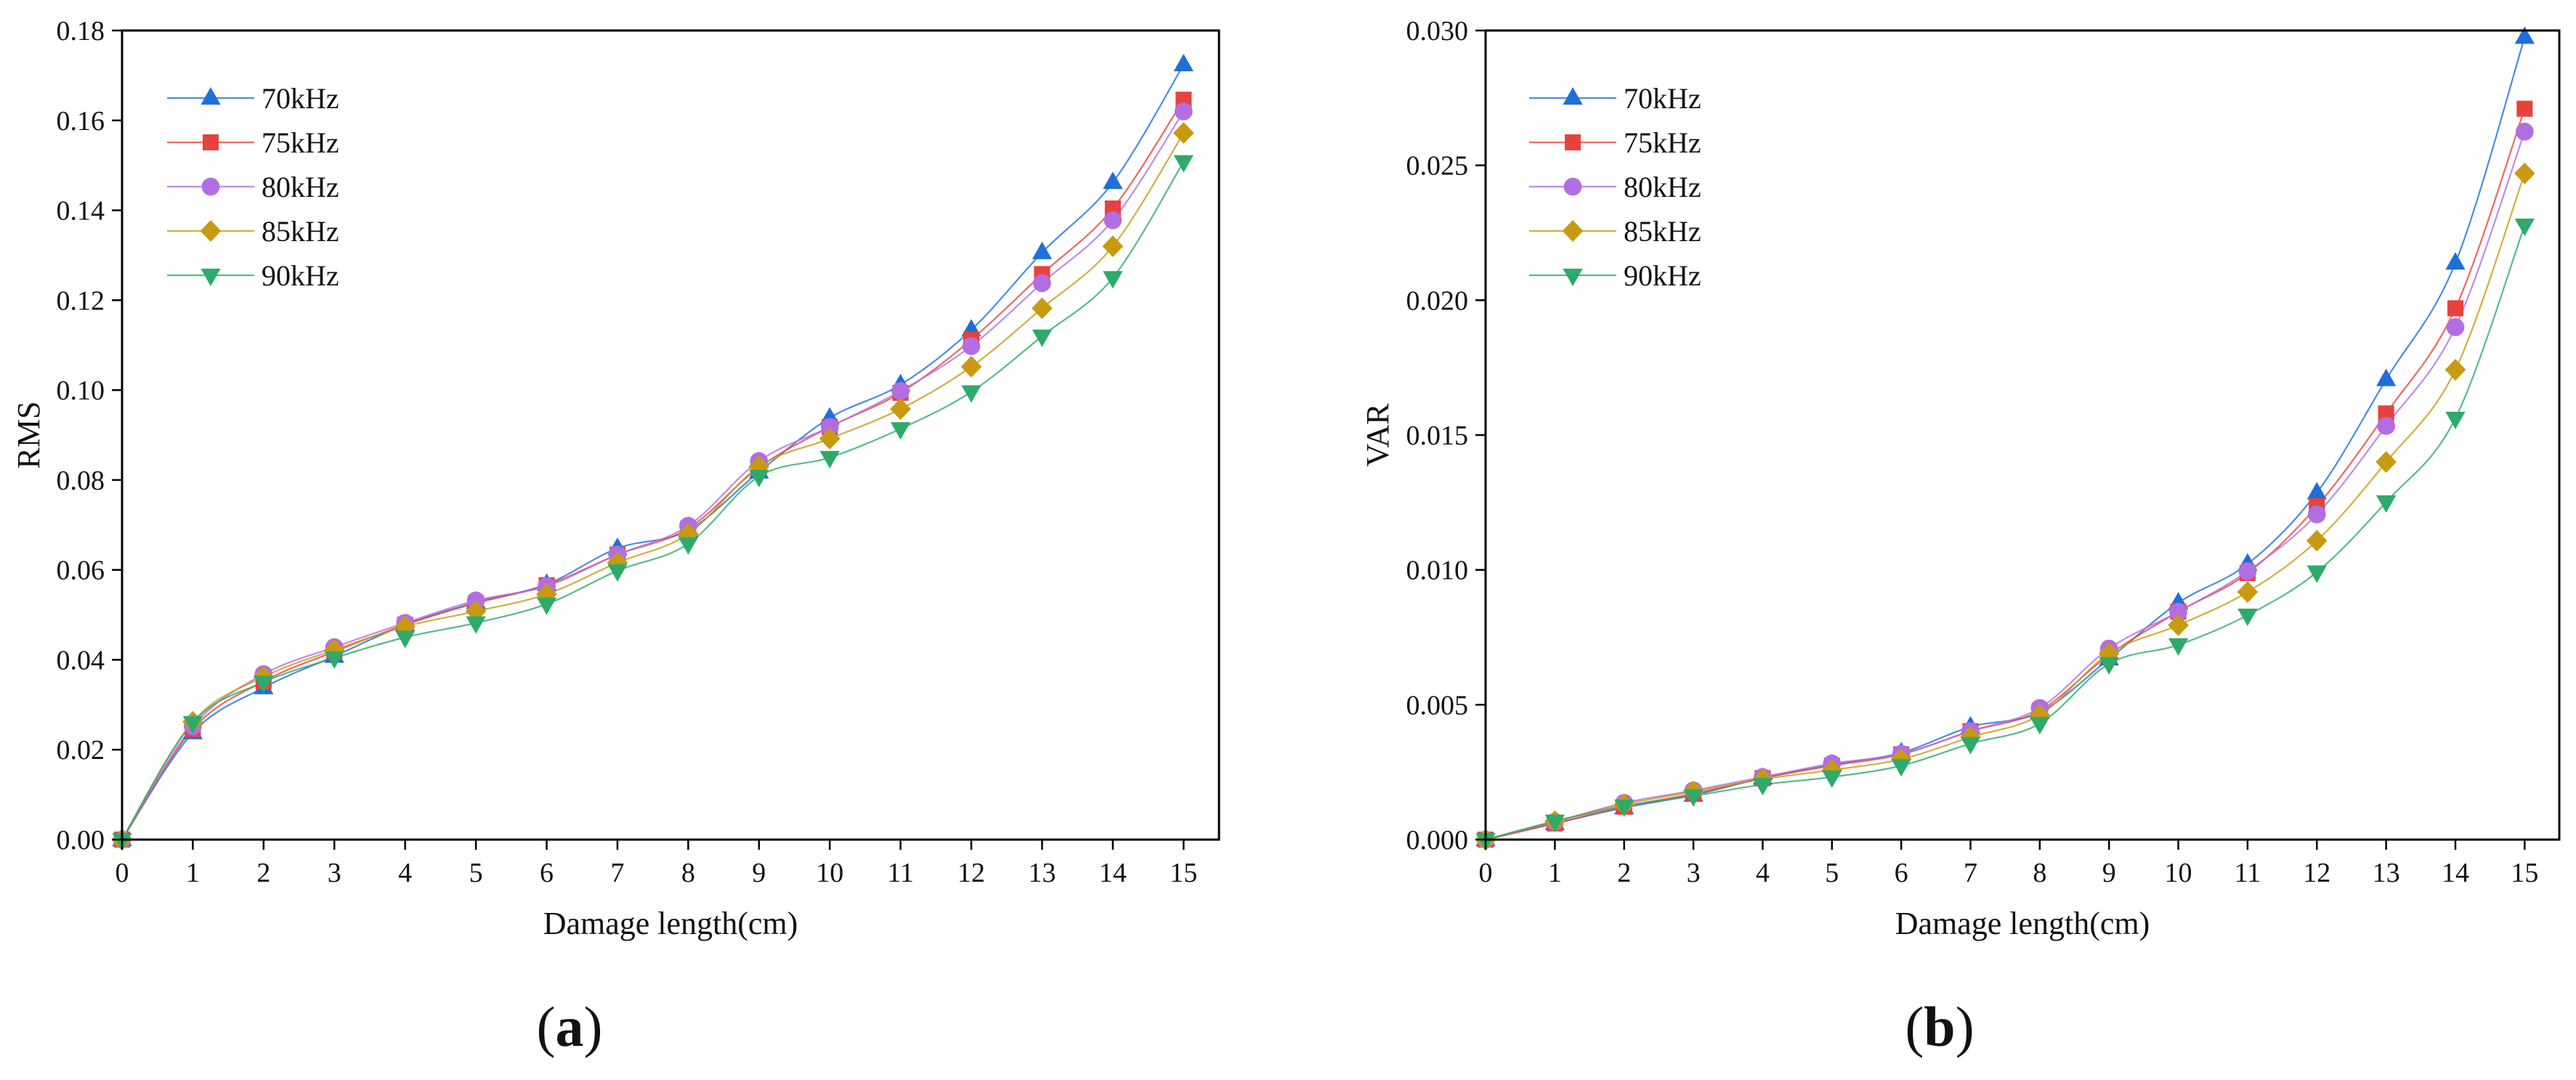 Image resolution: width=2576 pixels, height=1080 pixels. Describe the element at coordinates (971, 873) in the screenshot. I see `chart-a-x-tick-label-12: 12` at that location.